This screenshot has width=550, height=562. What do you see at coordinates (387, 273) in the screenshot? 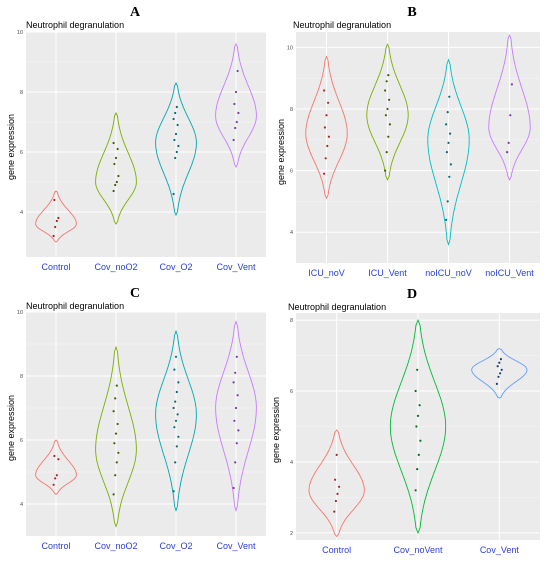
I see `x-tick-label: ICU_Vent` at bounding box center [387, 273].